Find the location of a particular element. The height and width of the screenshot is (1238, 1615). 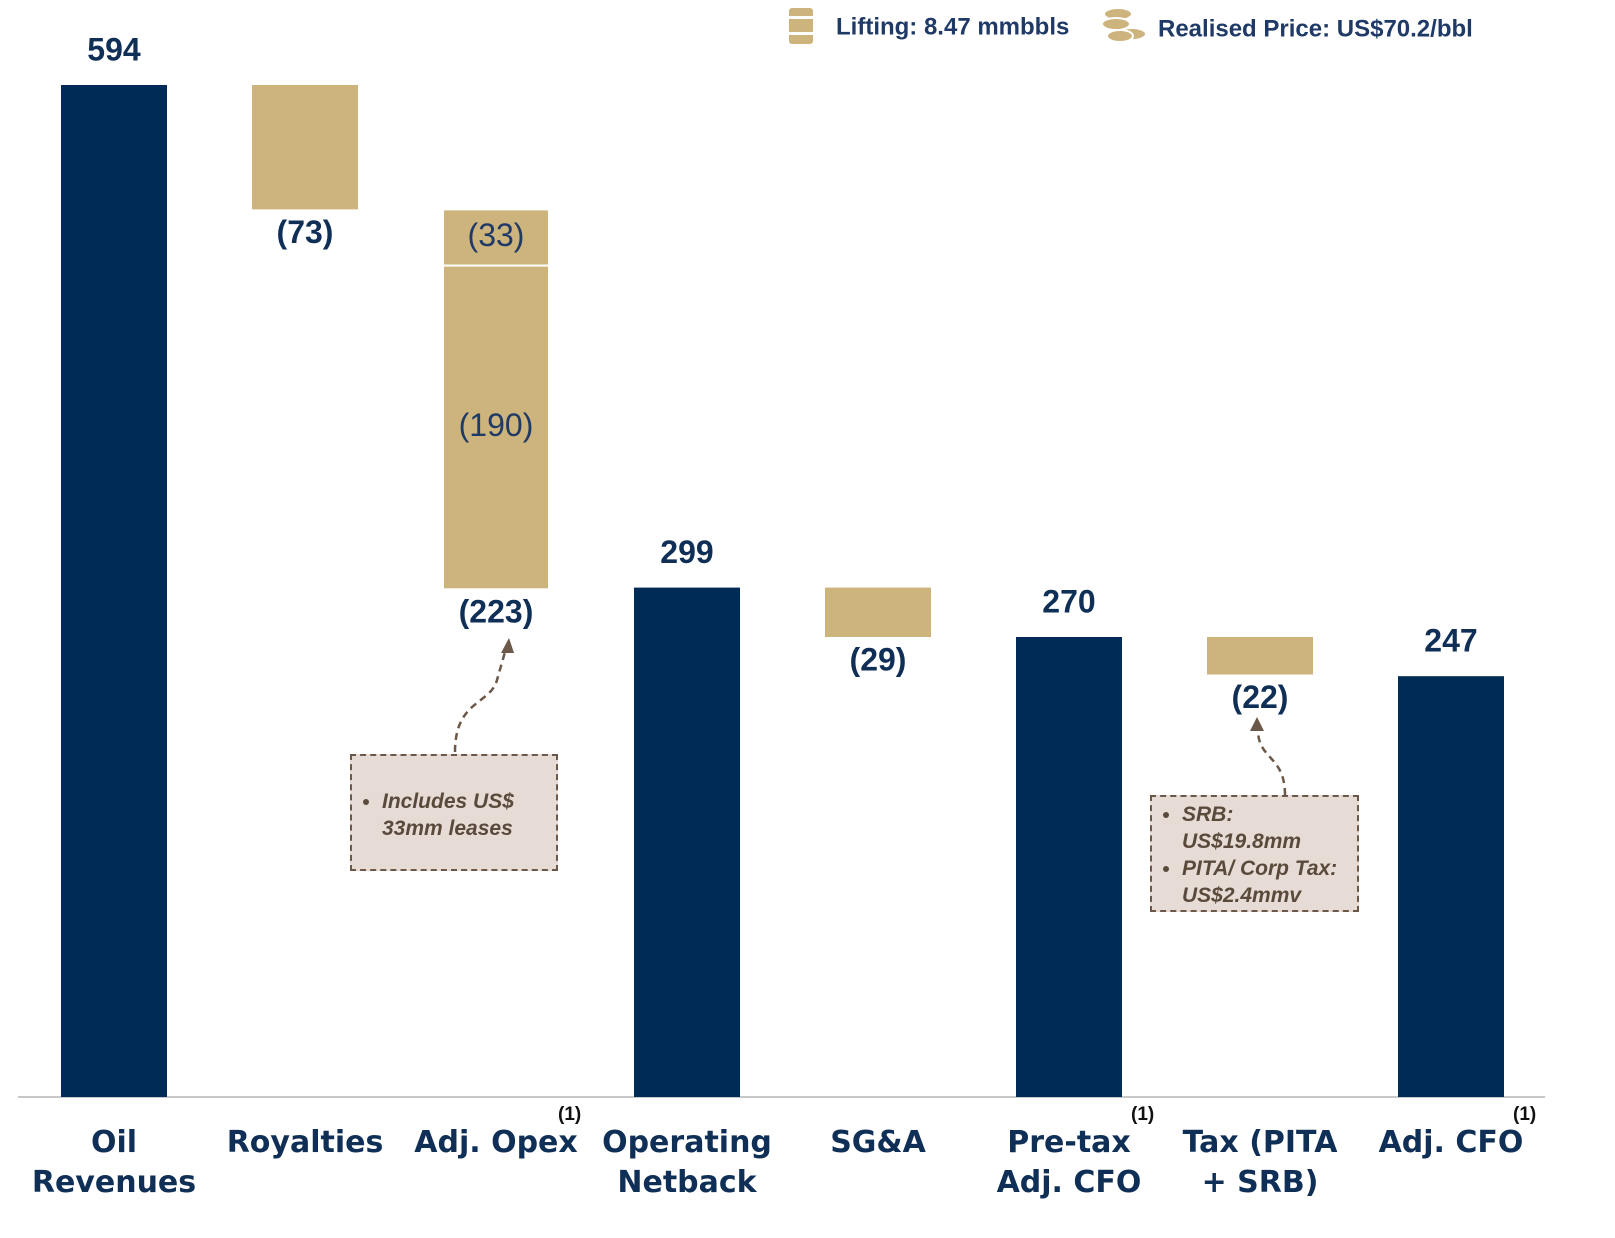

legend-label: Realised Price: US$70.2/bbl is located at coordinates (1315, 28).